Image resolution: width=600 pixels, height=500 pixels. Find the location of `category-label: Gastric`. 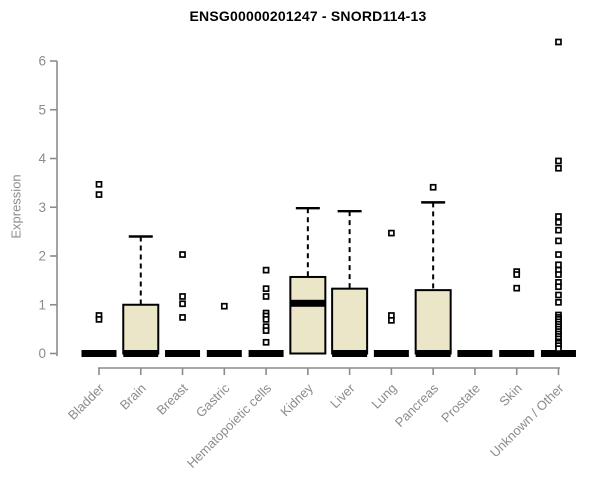

category-label: Gastric is located at coordinates (213, 400).